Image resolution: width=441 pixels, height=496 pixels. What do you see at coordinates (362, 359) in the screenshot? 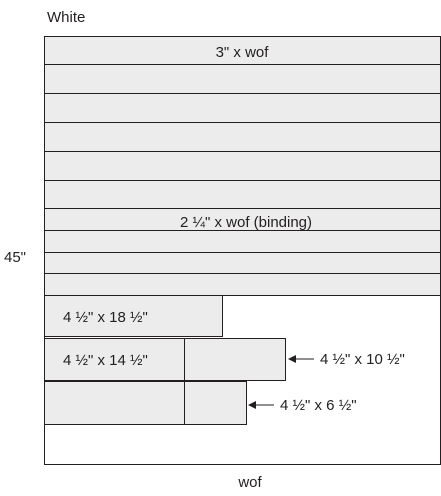
I see `piece-10-label: 4 ½" x 10 ½"` at bounding box center [362, 359].